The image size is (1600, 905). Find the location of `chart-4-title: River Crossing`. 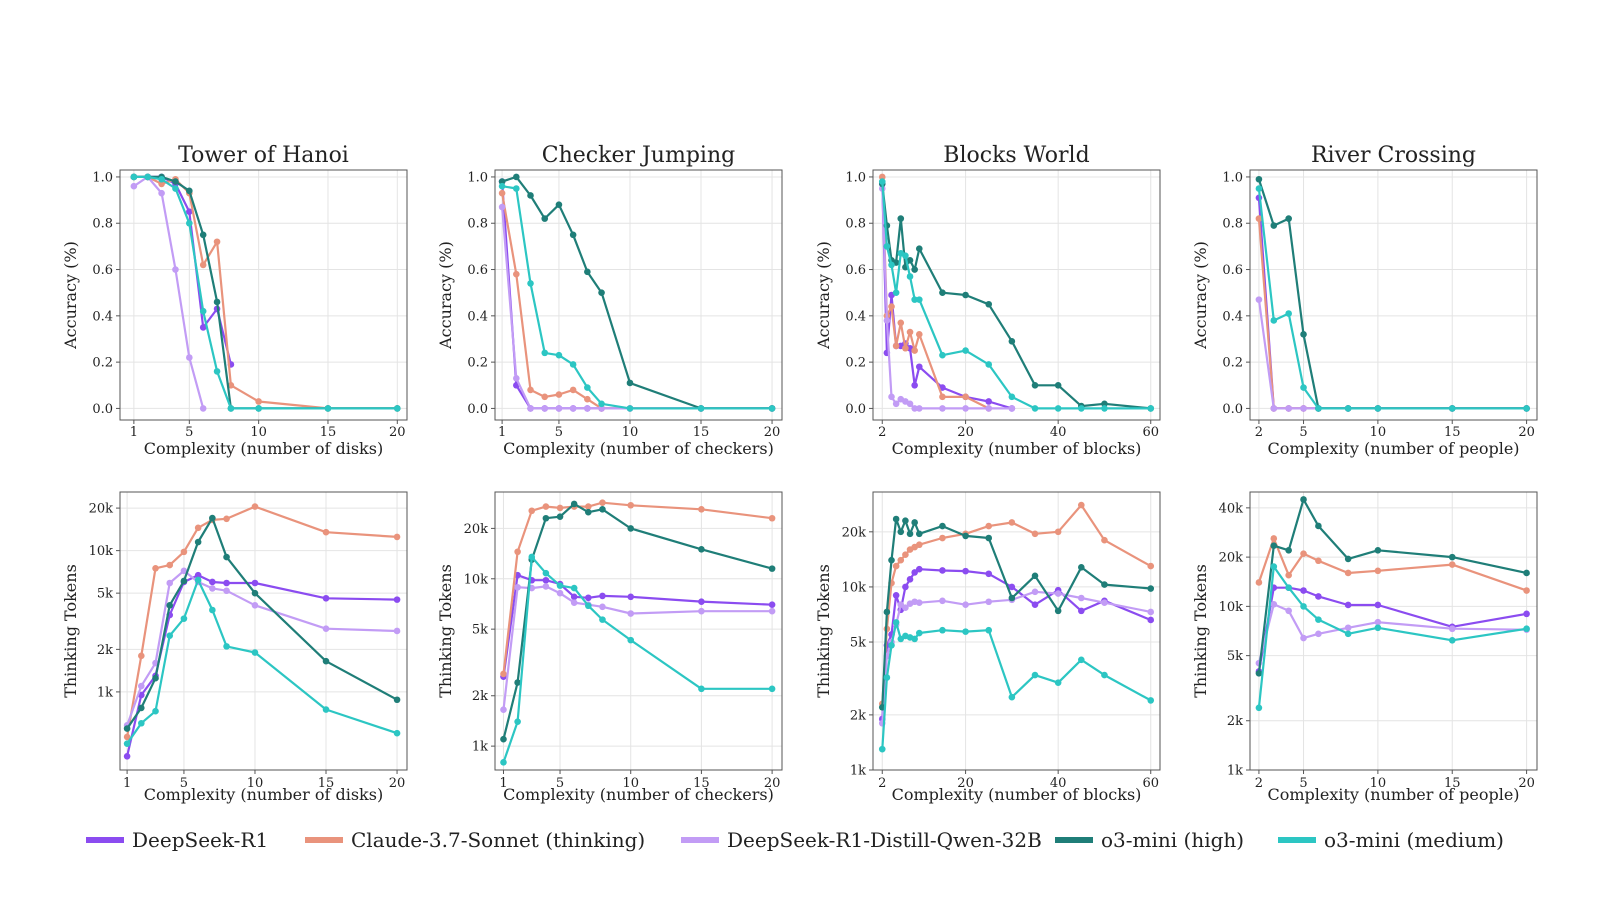

chart-4-title: River Crossing is located at coordinates (1393, 155).